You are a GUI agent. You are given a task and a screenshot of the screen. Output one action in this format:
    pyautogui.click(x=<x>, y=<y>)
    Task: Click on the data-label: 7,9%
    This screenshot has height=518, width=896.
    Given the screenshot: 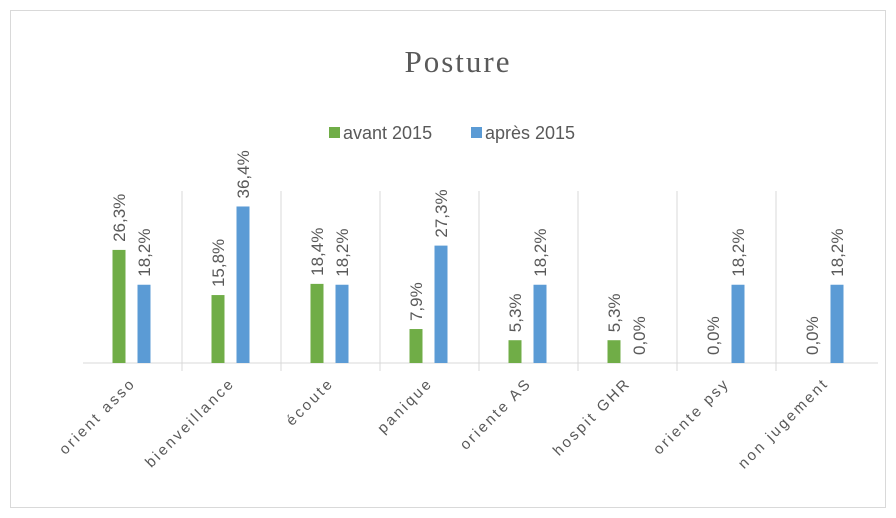 What is the action you would take?
    pyautogui.click(x=416, y=301)
    